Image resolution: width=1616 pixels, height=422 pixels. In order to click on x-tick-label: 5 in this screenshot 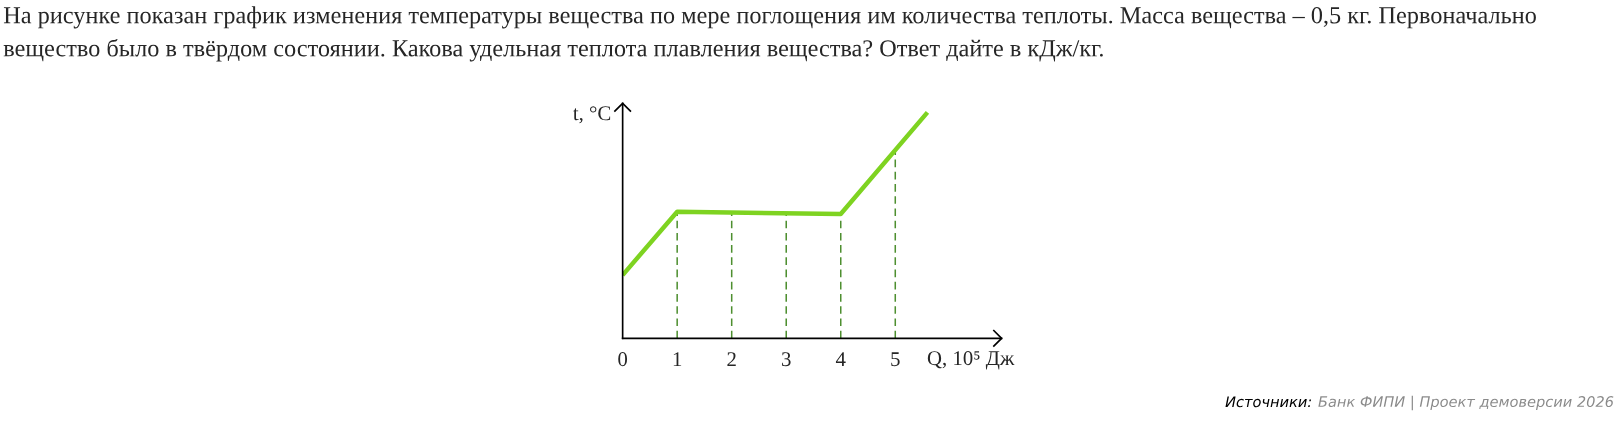, I will do `click(895, 359)`.